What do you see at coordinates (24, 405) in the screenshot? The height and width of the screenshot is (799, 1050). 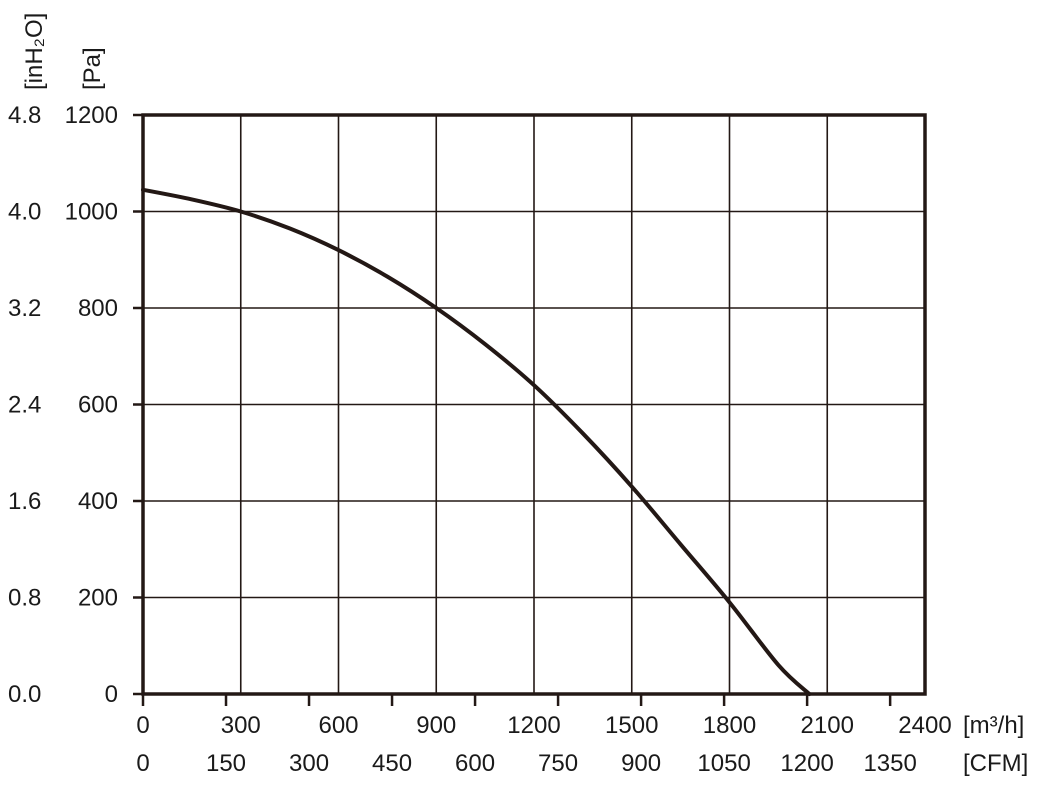 I see `y-secondary-tick-label: 2.4` at bounding box center [24, 405].